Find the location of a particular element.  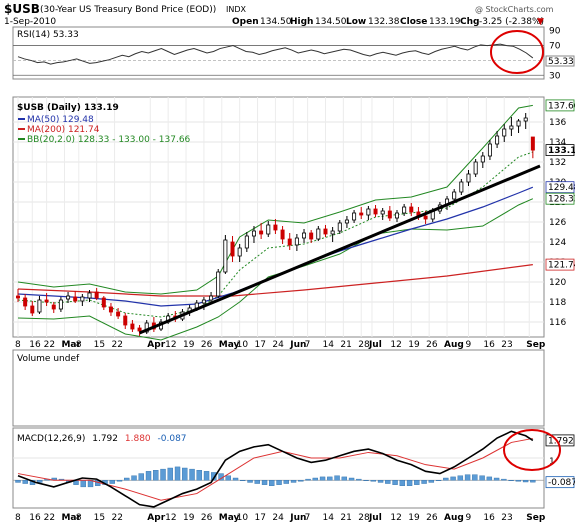

x-axis-label: 21 is located at coordinates (345, 518).